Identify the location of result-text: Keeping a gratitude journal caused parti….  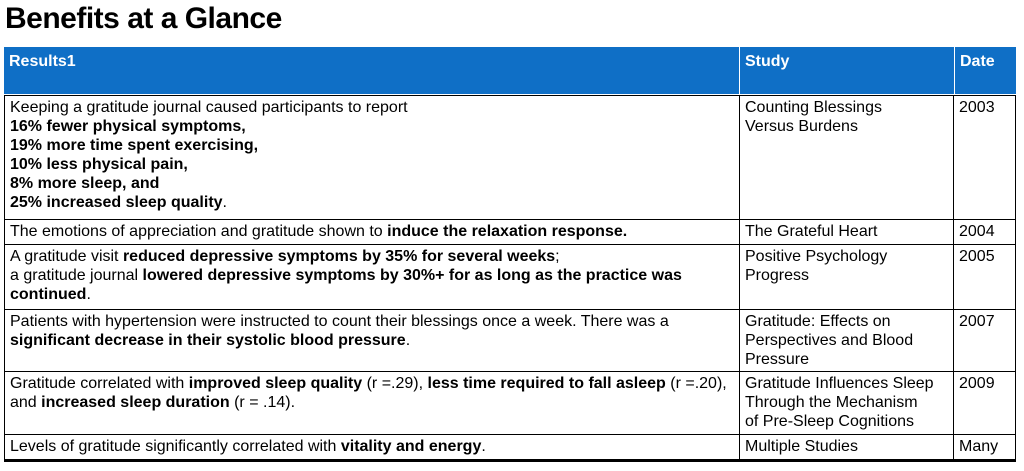
(209, 107).